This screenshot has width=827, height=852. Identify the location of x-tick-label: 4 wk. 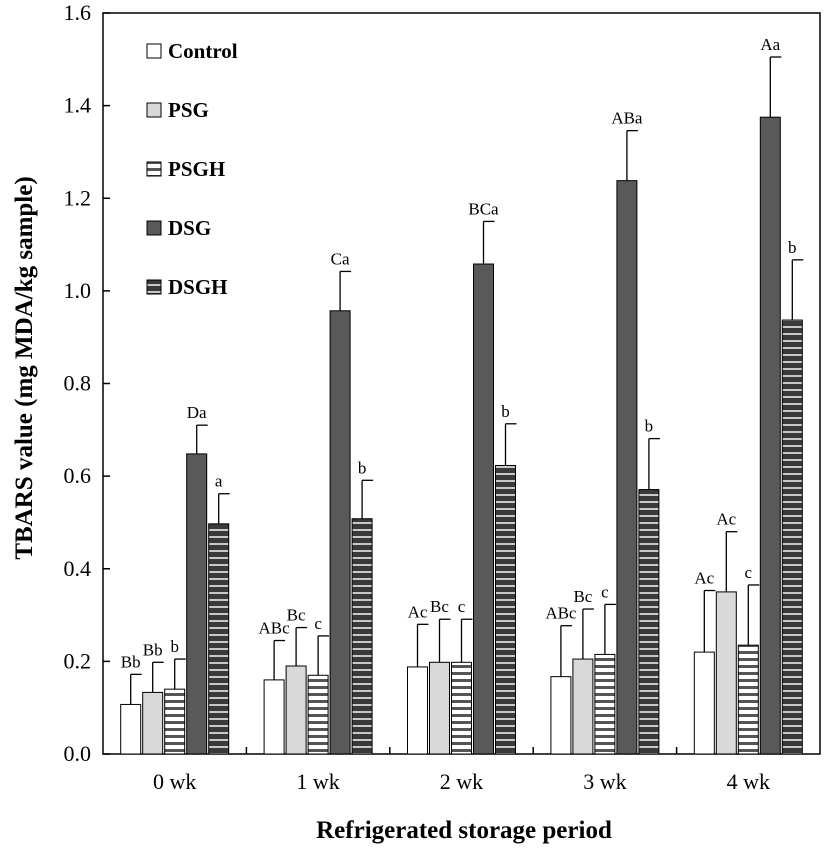
(748, 781).